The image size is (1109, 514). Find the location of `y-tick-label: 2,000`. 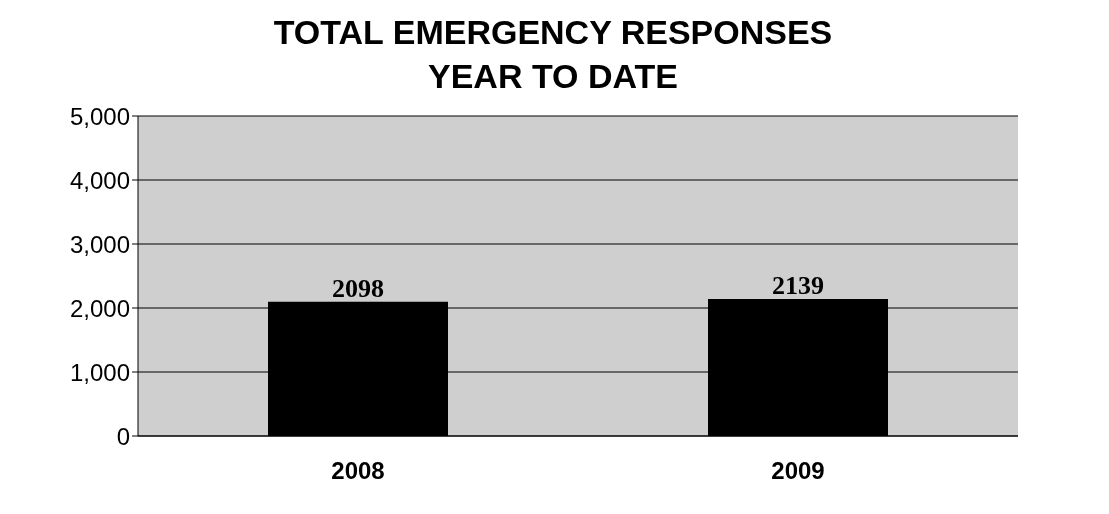

y-tick-label: 2,000 is located at coordinates (99, 308).